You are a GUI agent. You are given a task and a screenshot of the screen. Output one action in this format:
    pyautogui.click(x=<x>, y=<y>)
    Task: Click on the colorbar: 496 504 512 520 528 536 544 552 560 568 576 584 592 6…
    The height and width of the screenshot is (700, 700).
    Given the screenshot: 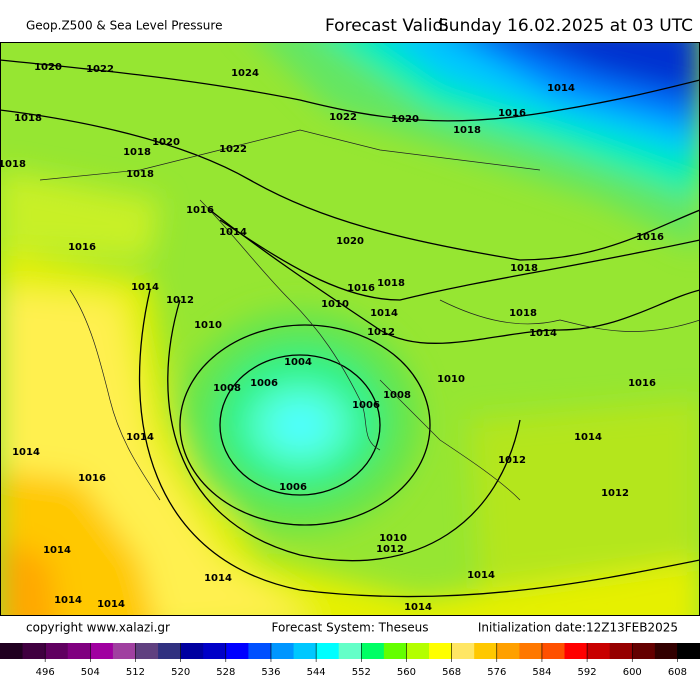 What is the action you would take?
    pyautogui.click(x=350, y=660)
    